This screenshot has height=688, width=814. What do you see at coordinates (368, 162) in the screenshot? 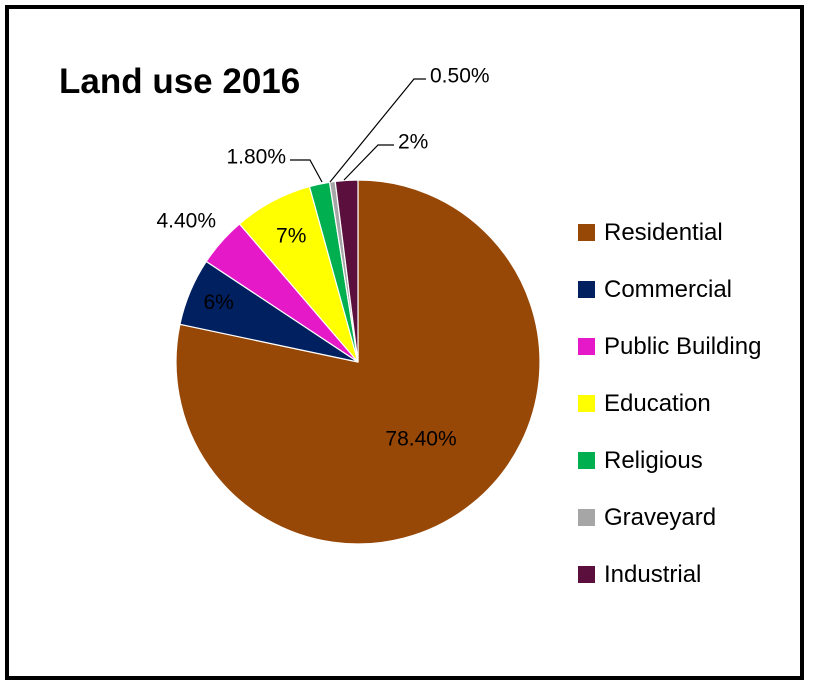
I see `leader-line-industrial` at bounding box center [368, 162].